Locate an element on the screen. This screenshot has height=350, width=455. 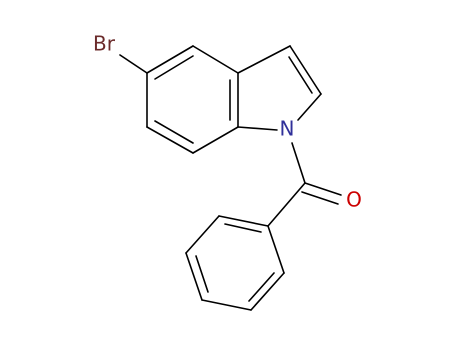
atom-label: O is located at coordinates (354, 200).